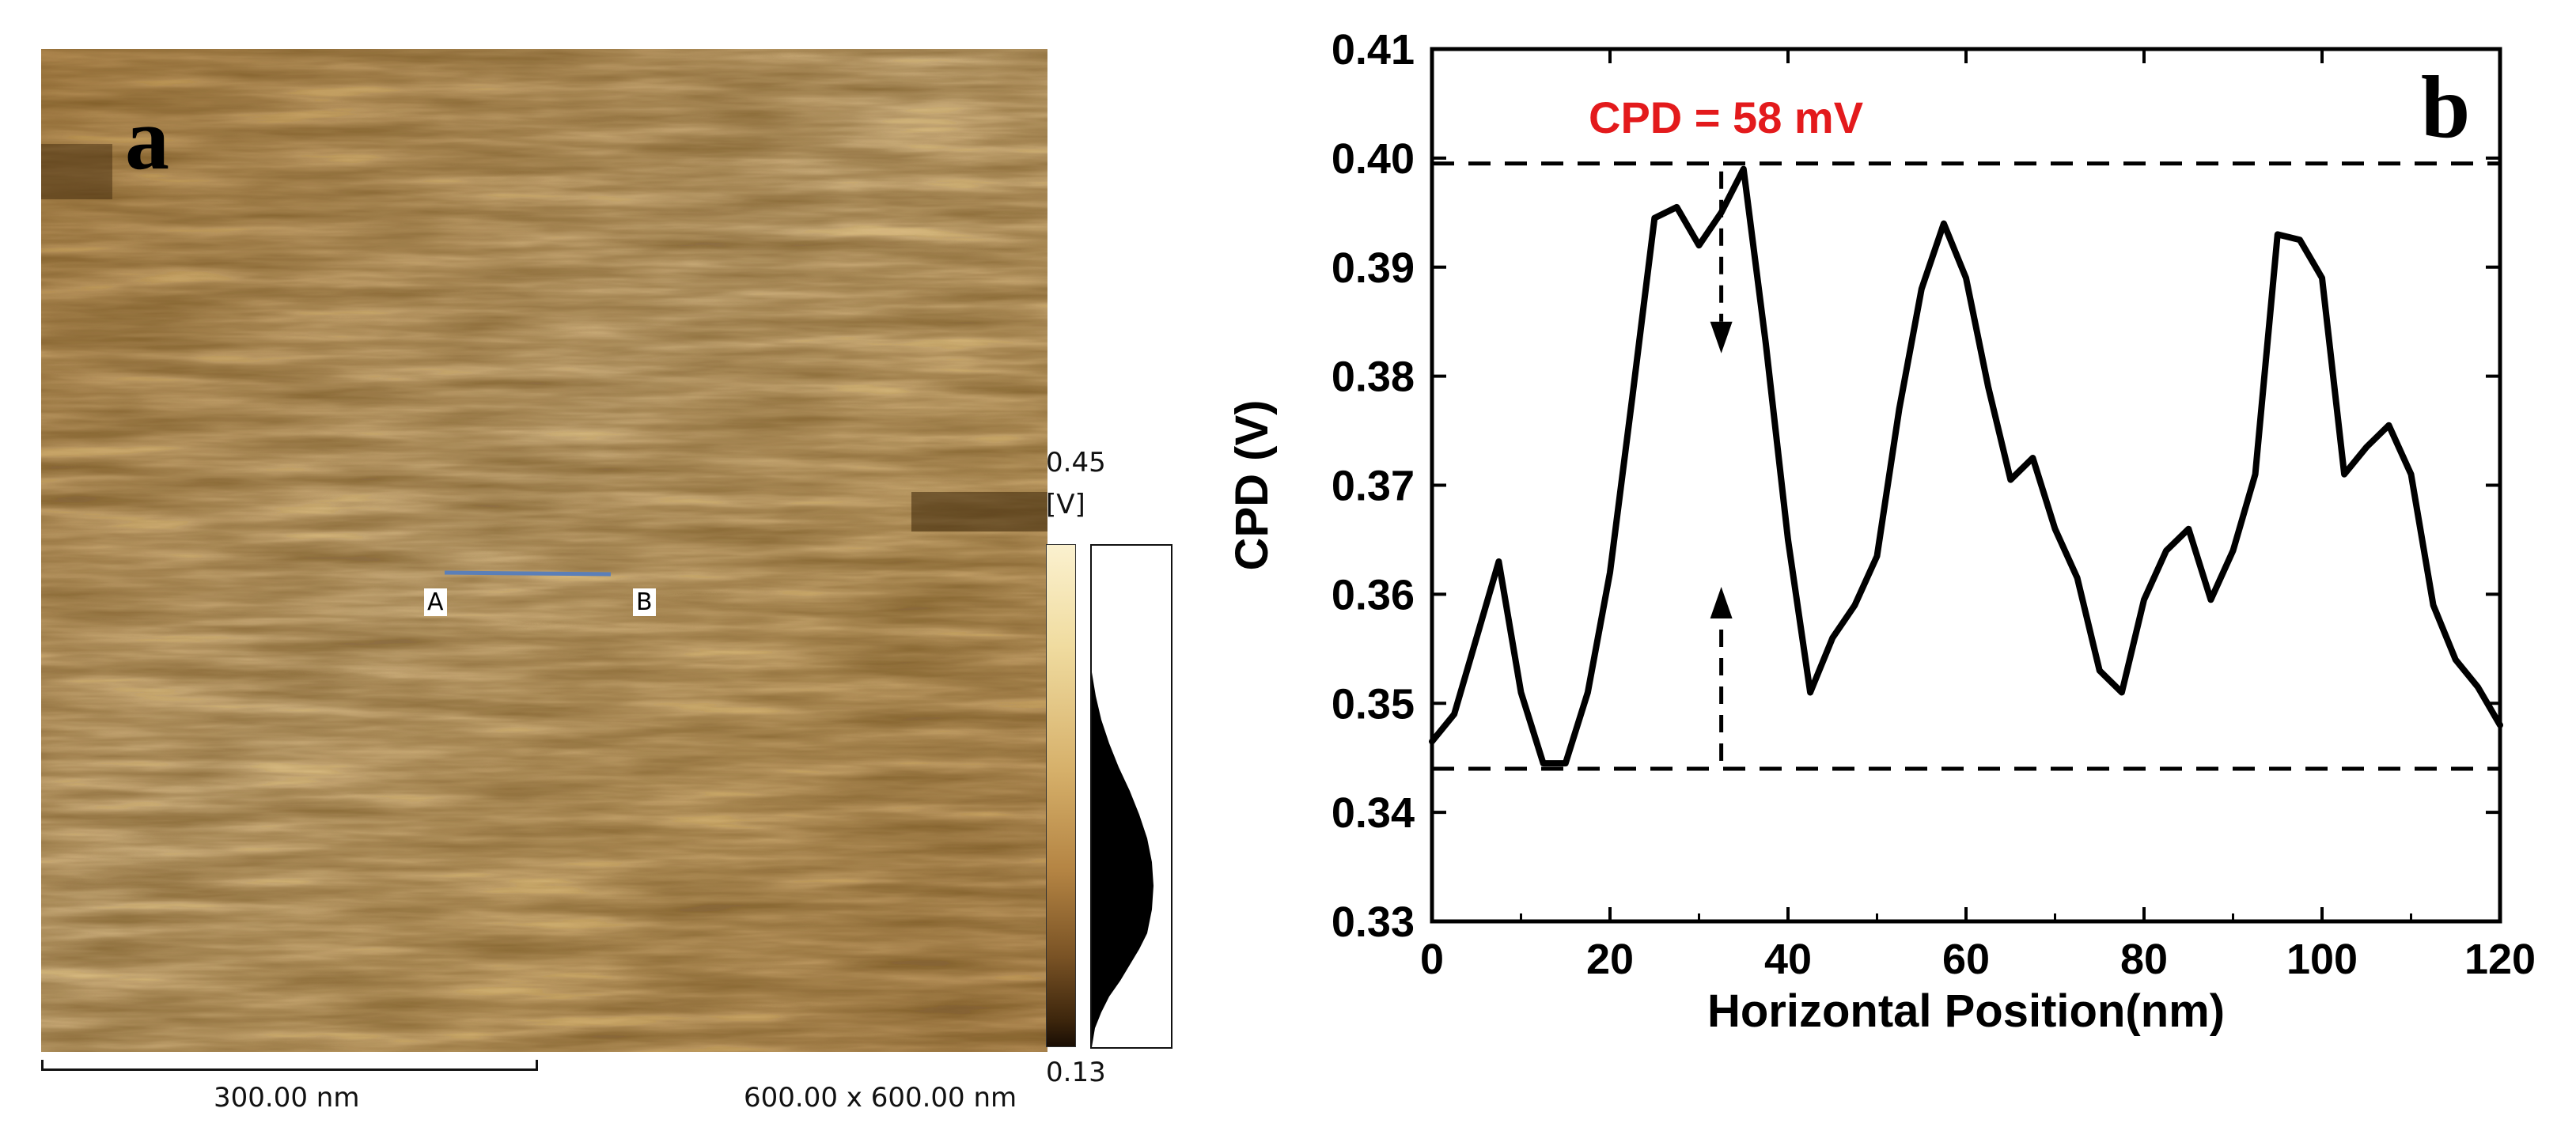 Image resolution: width=2576 pixels, height=1146 pixels. What do you see at coordinates (1373, 922) in the screenshot?
I see `y-tick-label: 0.33` at bounding box center [1373, 922].